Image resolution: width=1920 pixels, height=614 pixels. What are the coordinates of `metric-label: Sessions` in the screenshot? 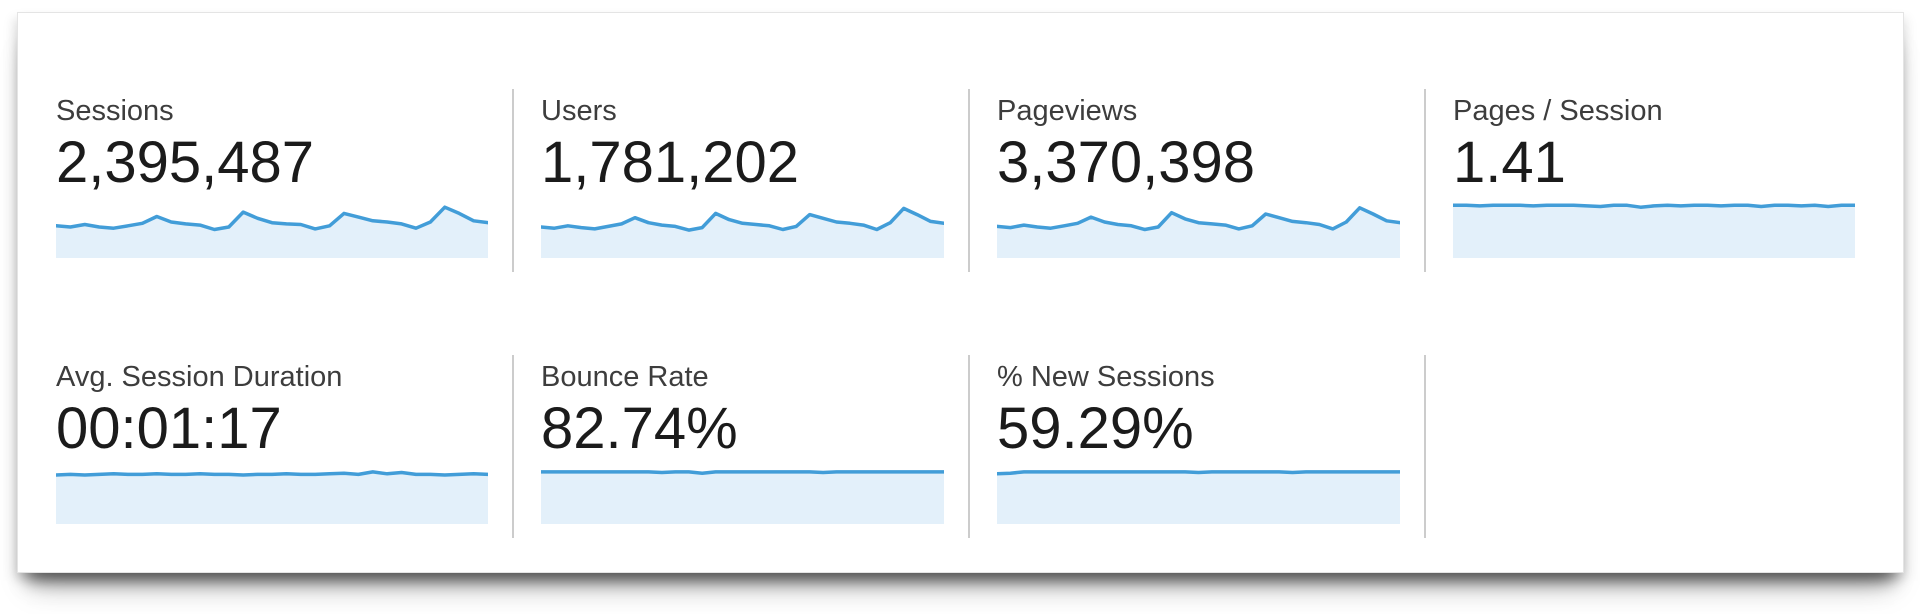 It's located at (115, 111).